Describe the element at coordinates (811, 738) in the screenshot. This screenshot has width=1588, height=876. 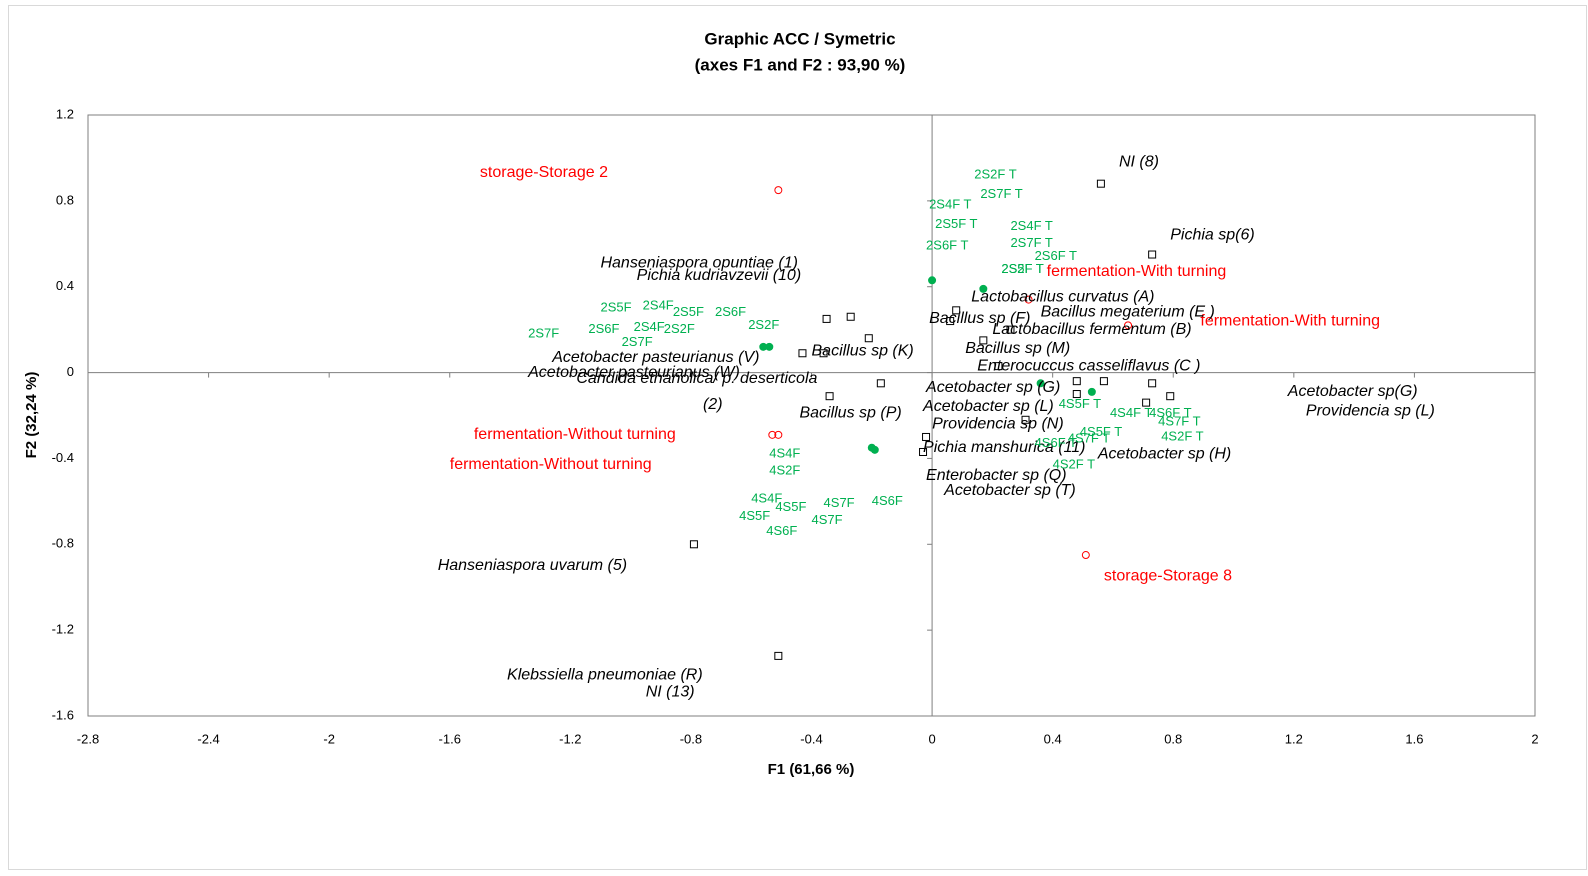
I see `x-tick-label: -0.4` at that location.